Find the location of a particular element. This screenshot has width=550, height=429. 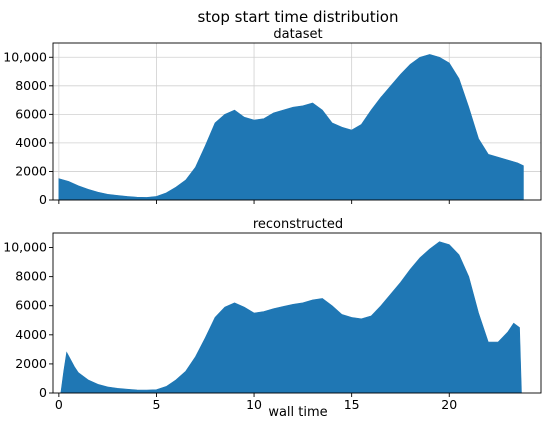

x-tick-label: 5 is located at coordinates (156, 404).